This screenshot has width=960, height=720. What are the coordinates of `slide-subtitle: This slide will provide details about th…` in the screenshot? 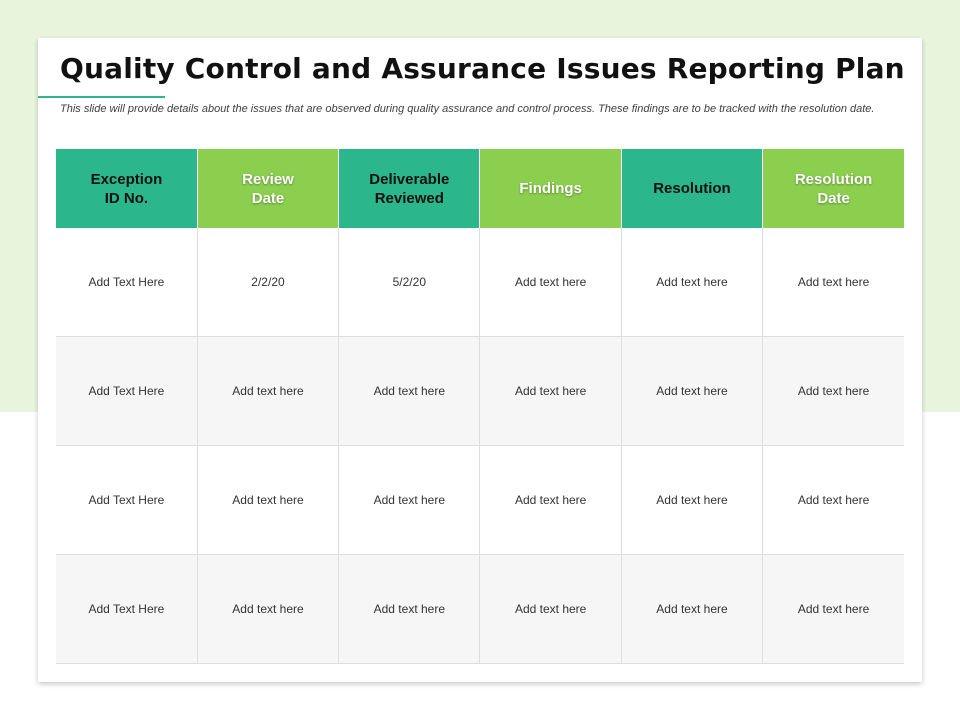 It's located at (467, 109).